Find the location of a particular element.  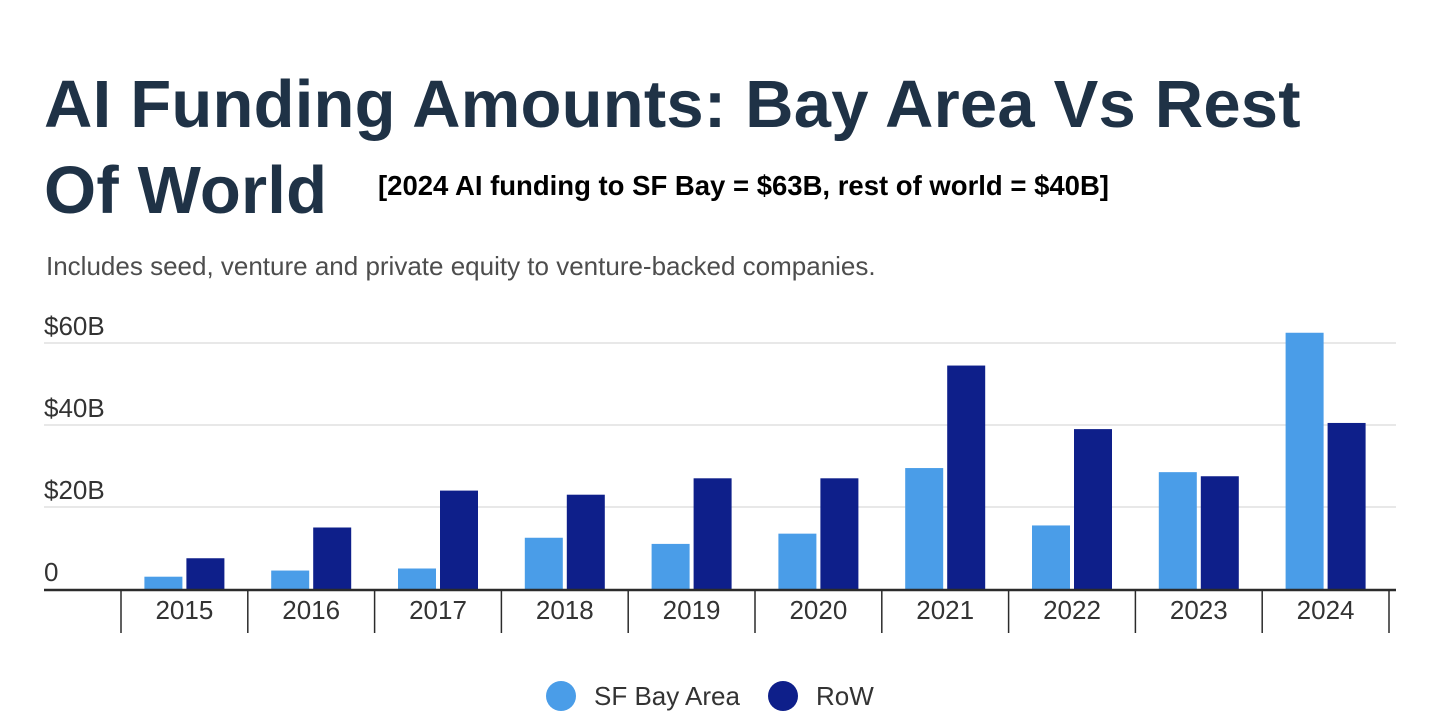

y-tick-label: 0 is located at coordinates (51, 572).